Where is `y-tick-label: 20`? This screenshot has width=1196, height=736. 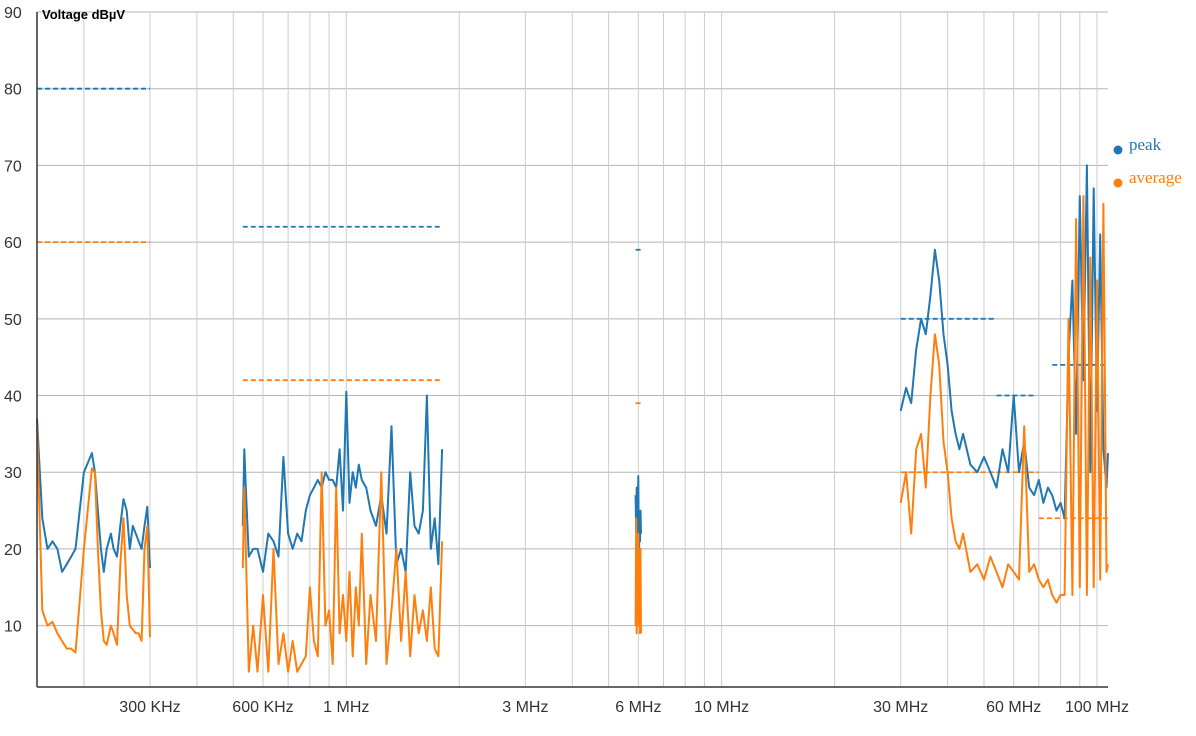
y-tick-label: 20 is located at coordinates (13, 550).